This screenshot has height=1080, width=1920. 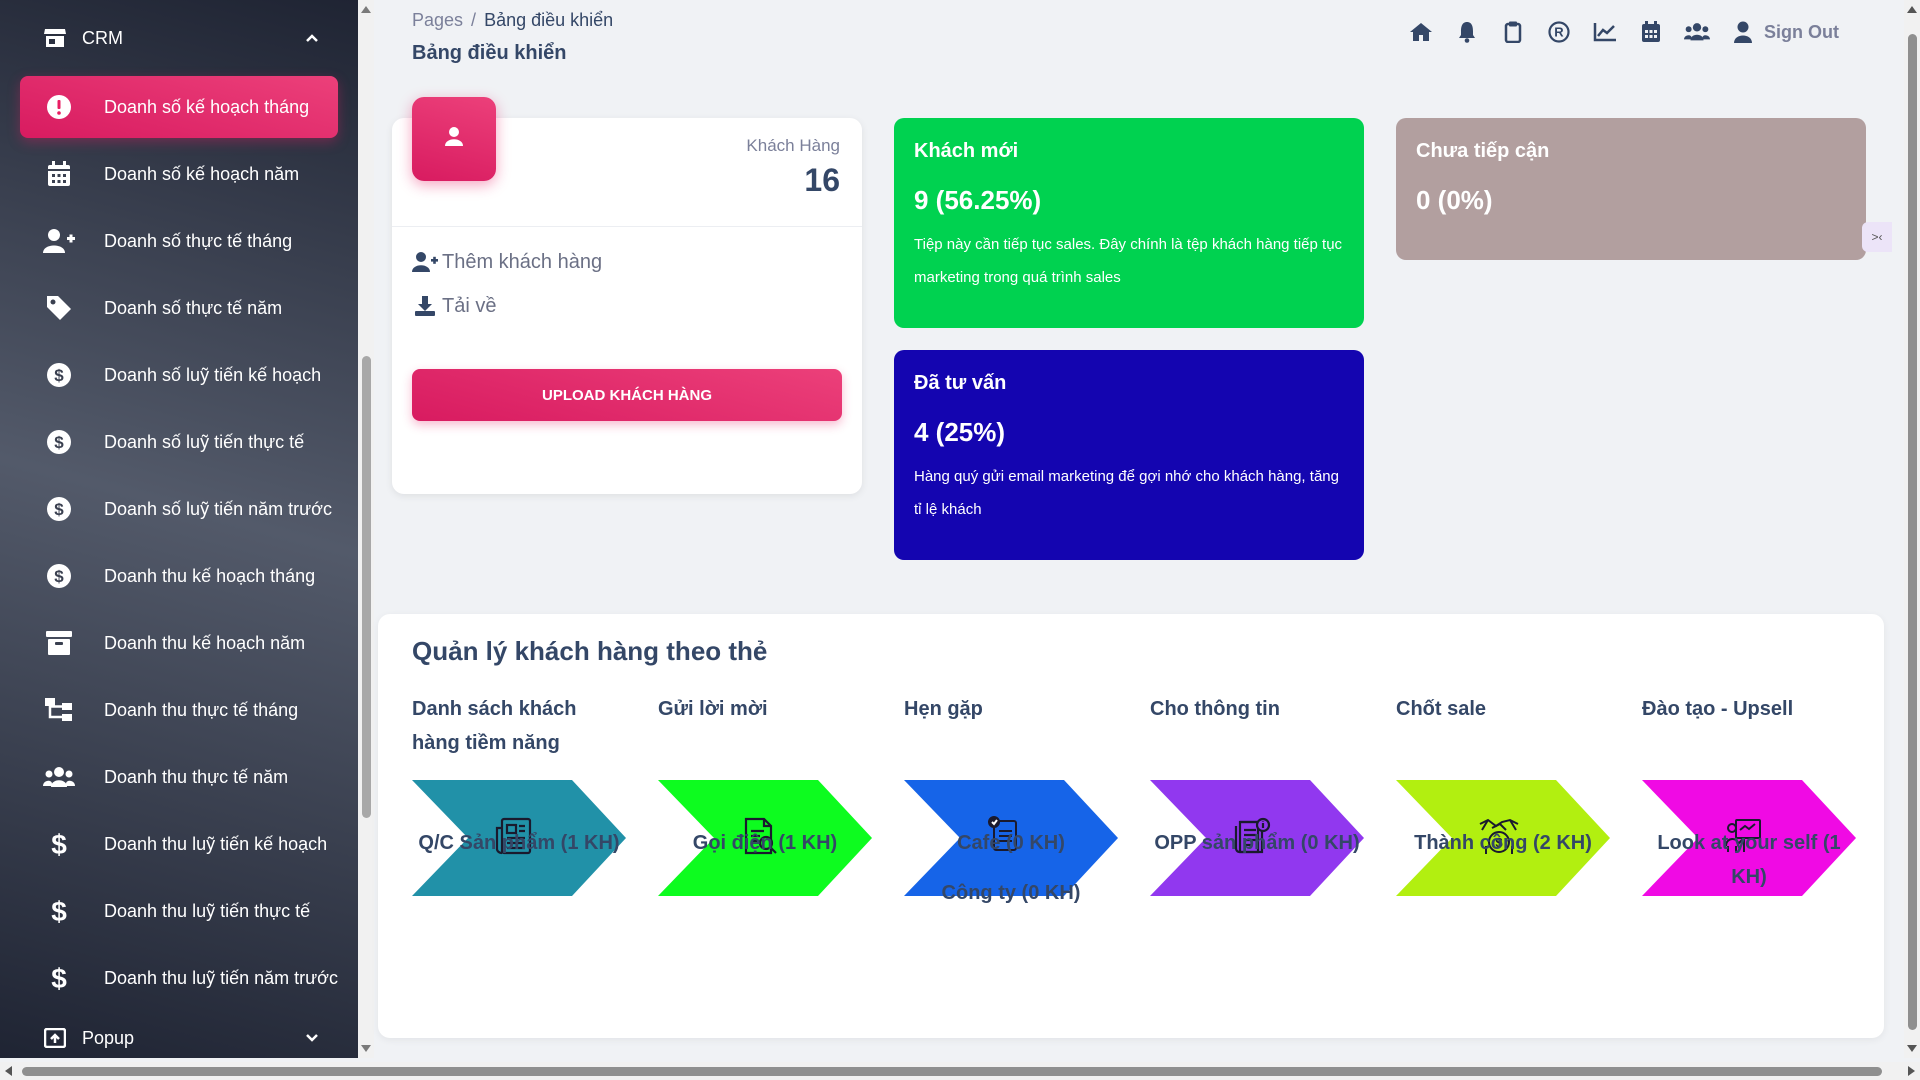 I want to click on sidebar-item-doanh-thu-ke-hoach-nam: Doanh thu kế hoạch năm, so click(x=179, y=643).